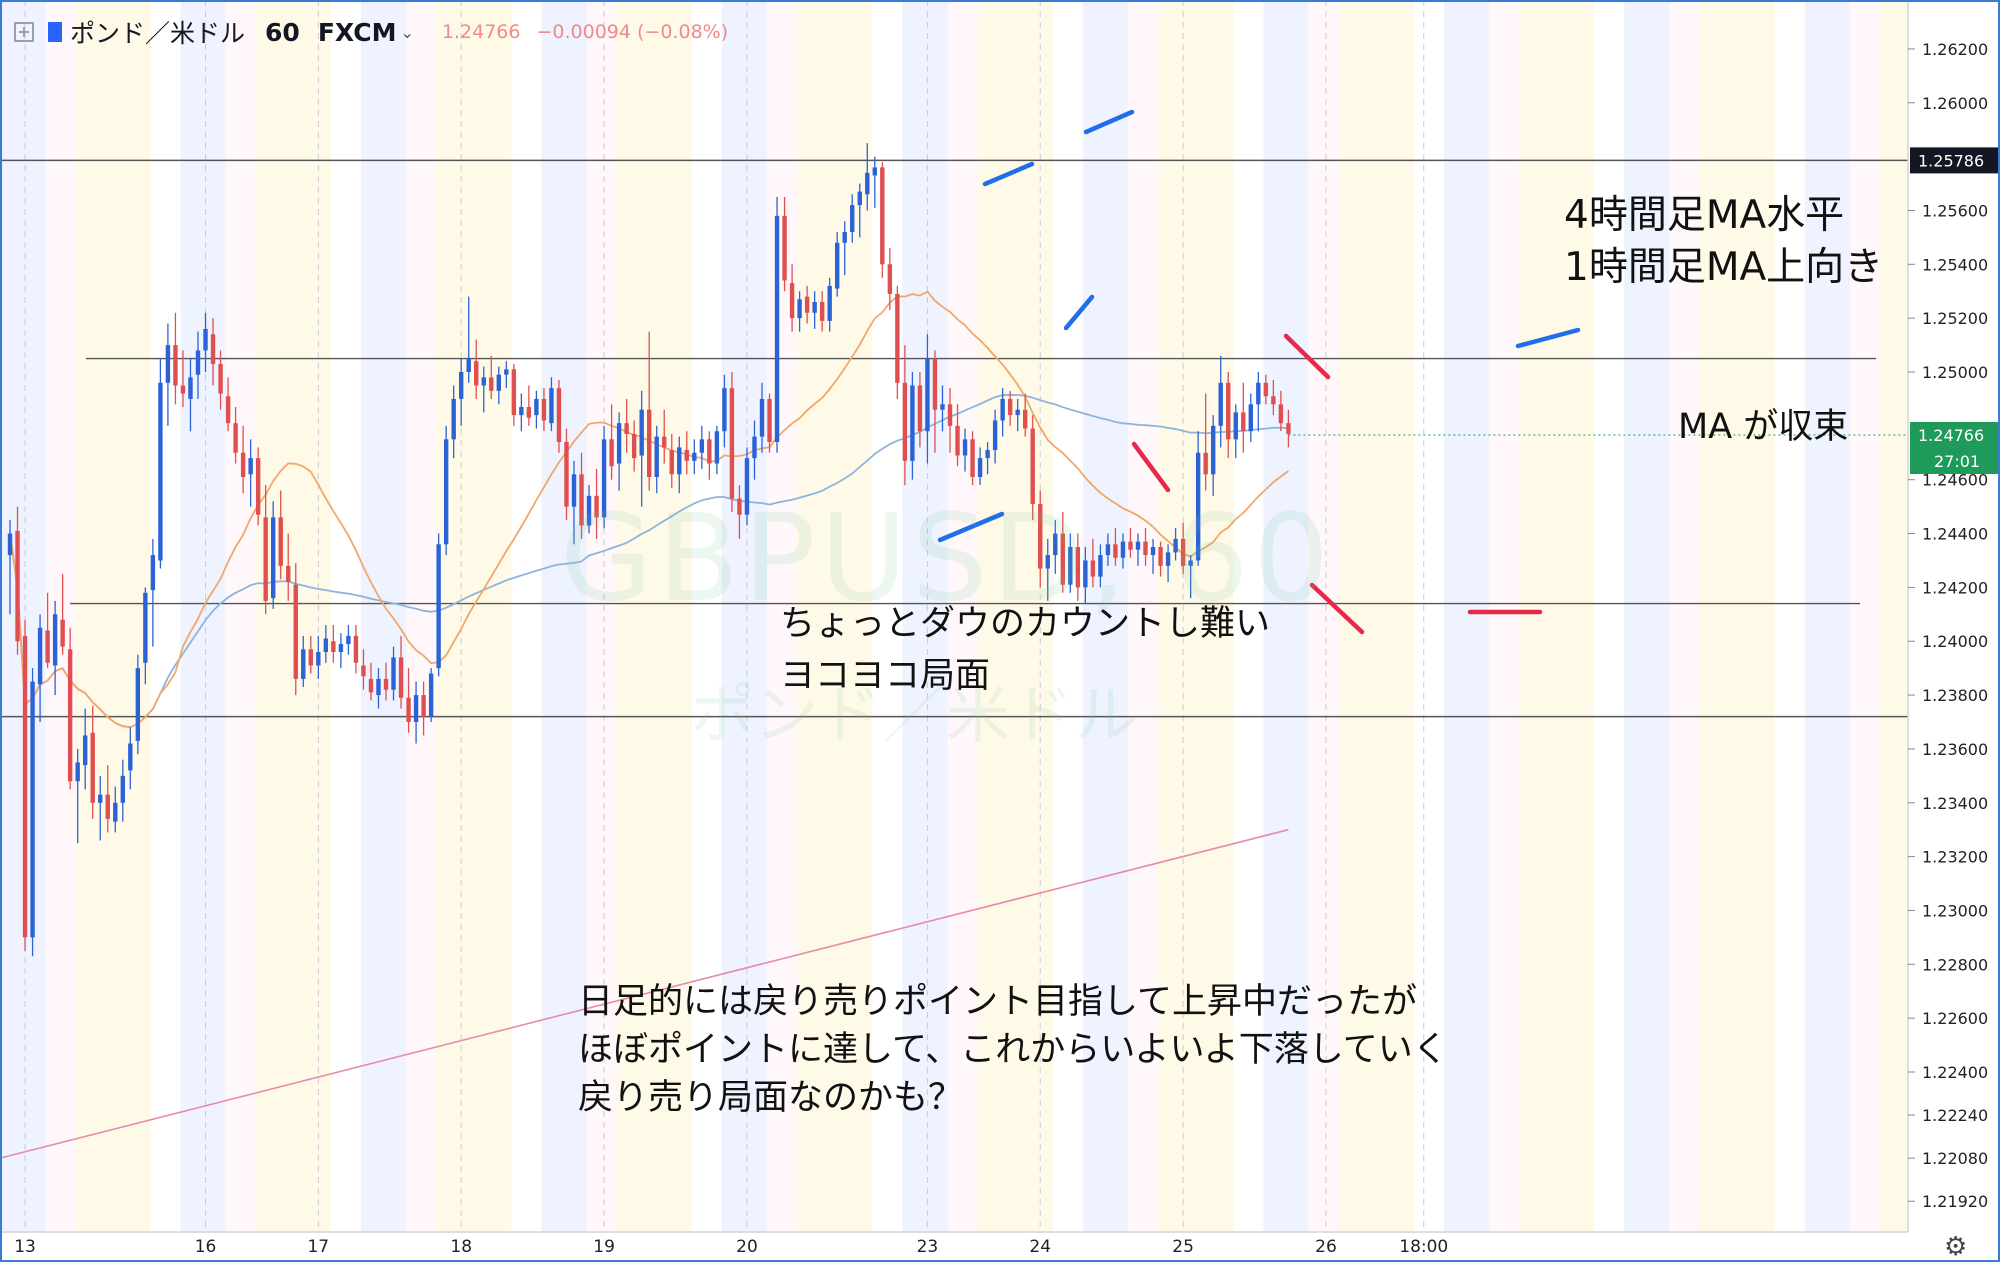 The height and width of the screenshot is (1262, 2000). What do you see at coordinates (24, 32) in the screenshot?
I see `add-symbol-icon` at bounding box center [24, 32].